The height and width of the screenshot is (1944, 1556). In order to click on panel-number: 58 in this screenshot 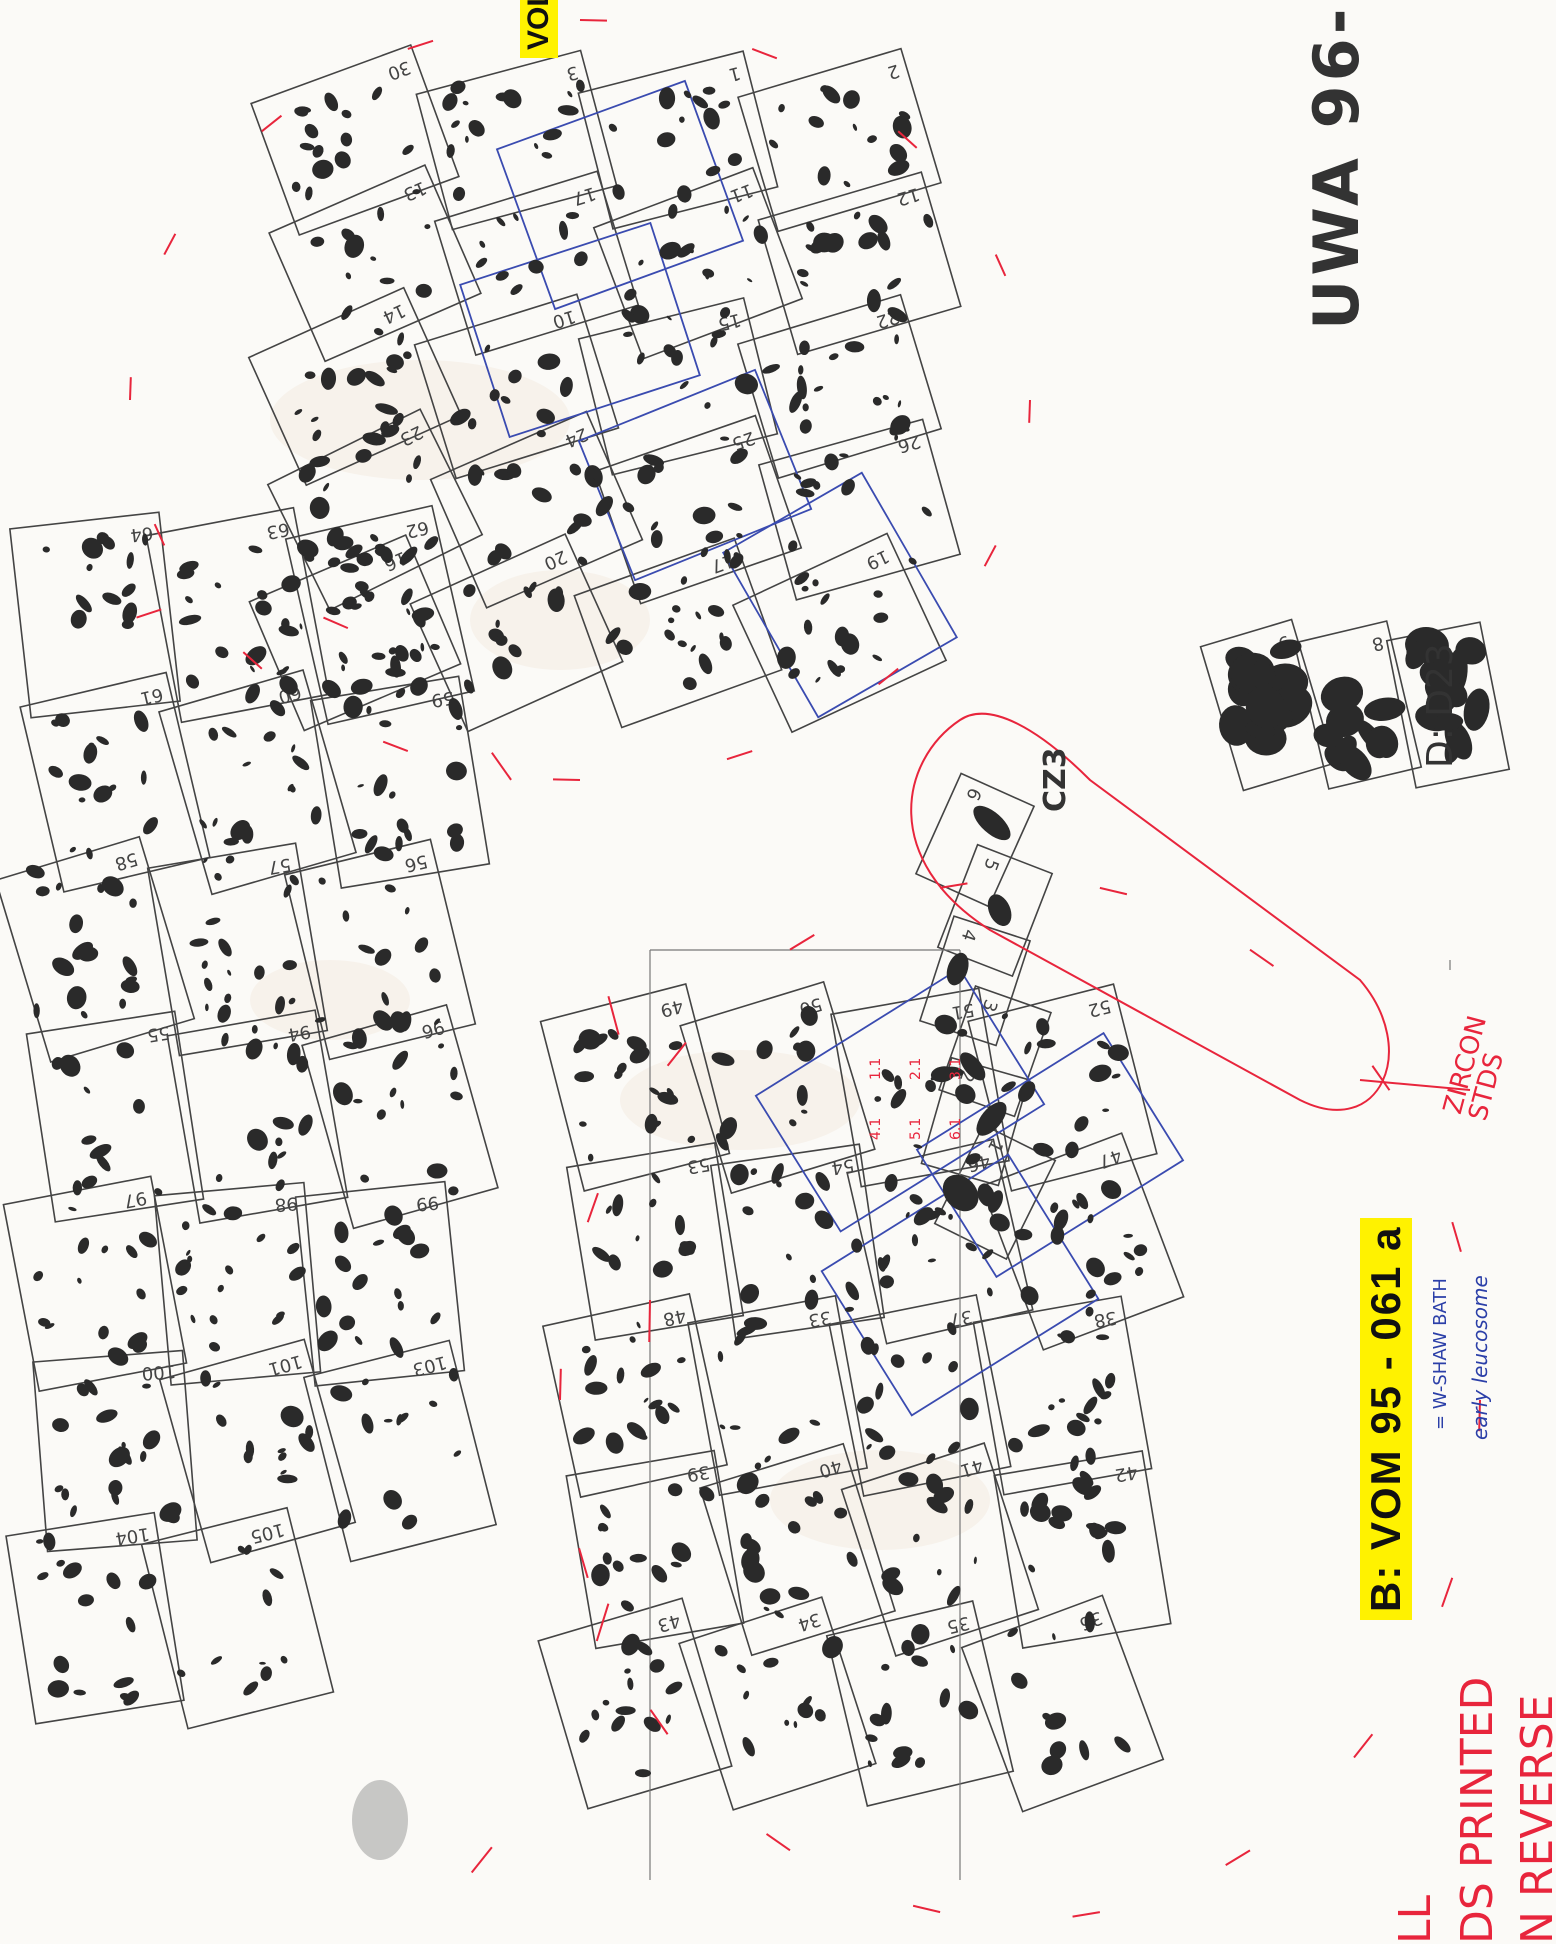, I will do `click(126, 861)`.